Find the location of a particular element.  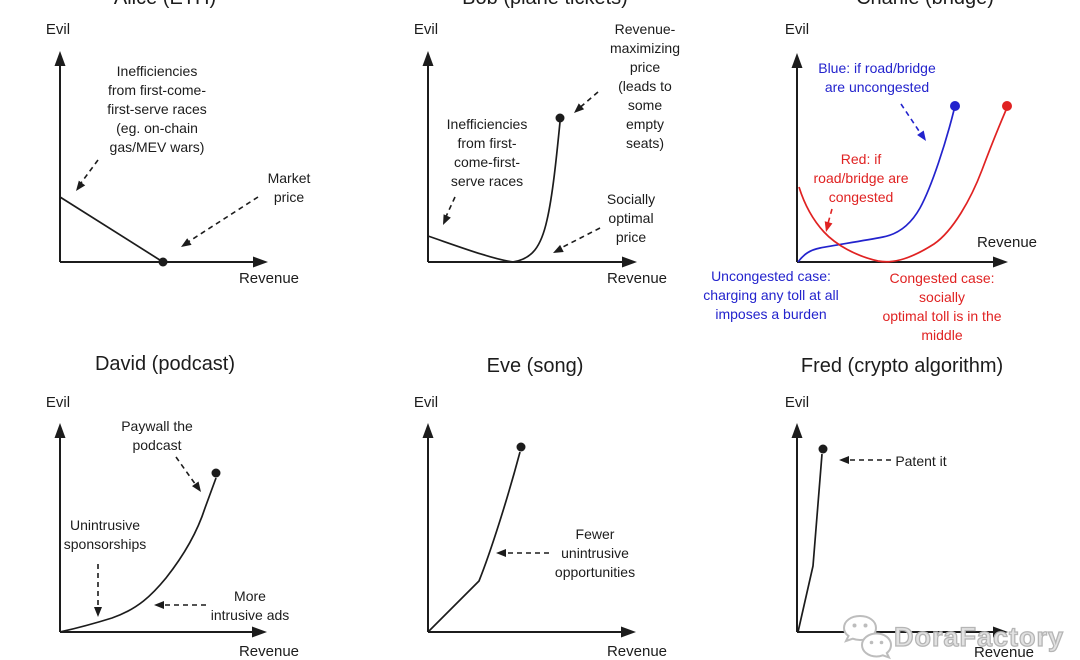

david-revenue-label: Revenue is located at coordinates (269, 651).